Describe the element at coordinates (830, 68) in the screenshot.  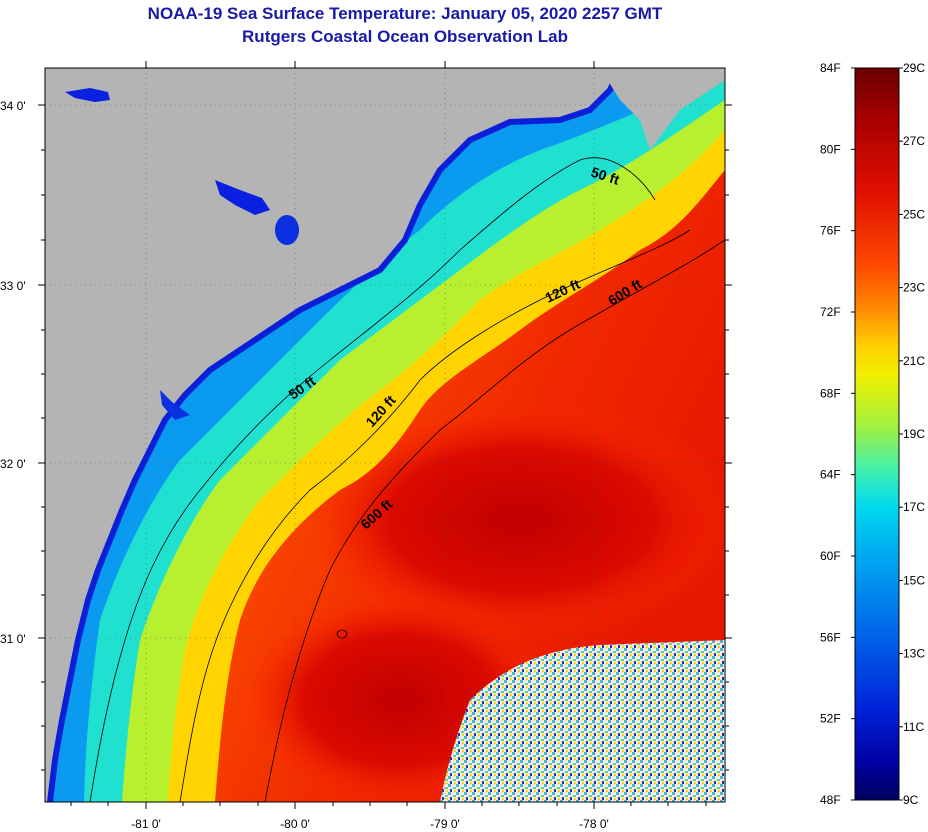
I see `colorbar-fahrenheit-label: 84F` at that location.